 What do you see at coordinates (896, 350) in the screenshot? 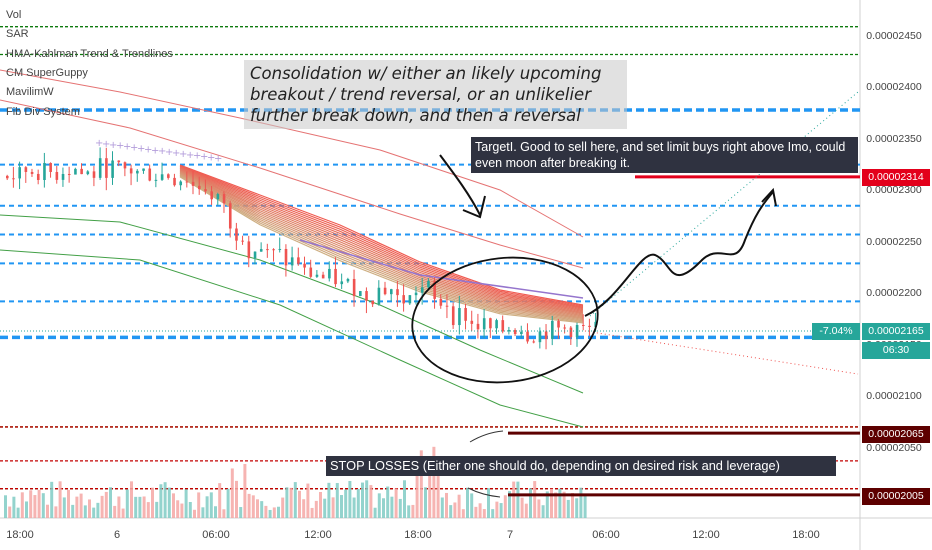
I see `countdown-badge: 06:30` at bounding box center [896, 350].